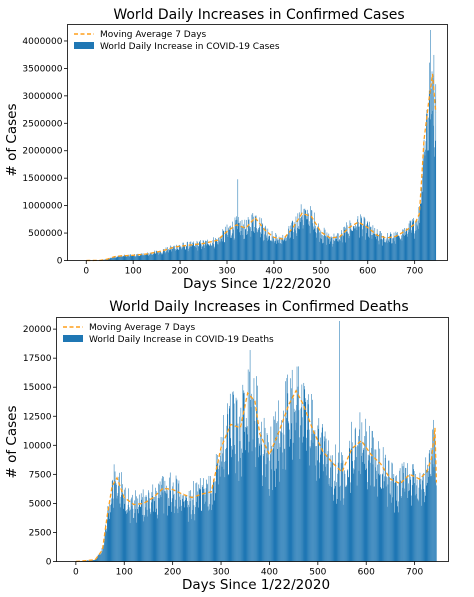 The height and width of the screenshot is (597, 474). What do you see at coordinates (12, 442) in the screenshot?
I see `chart-deaths-ylabel: # of Cases` at bounding box center [12, 442].